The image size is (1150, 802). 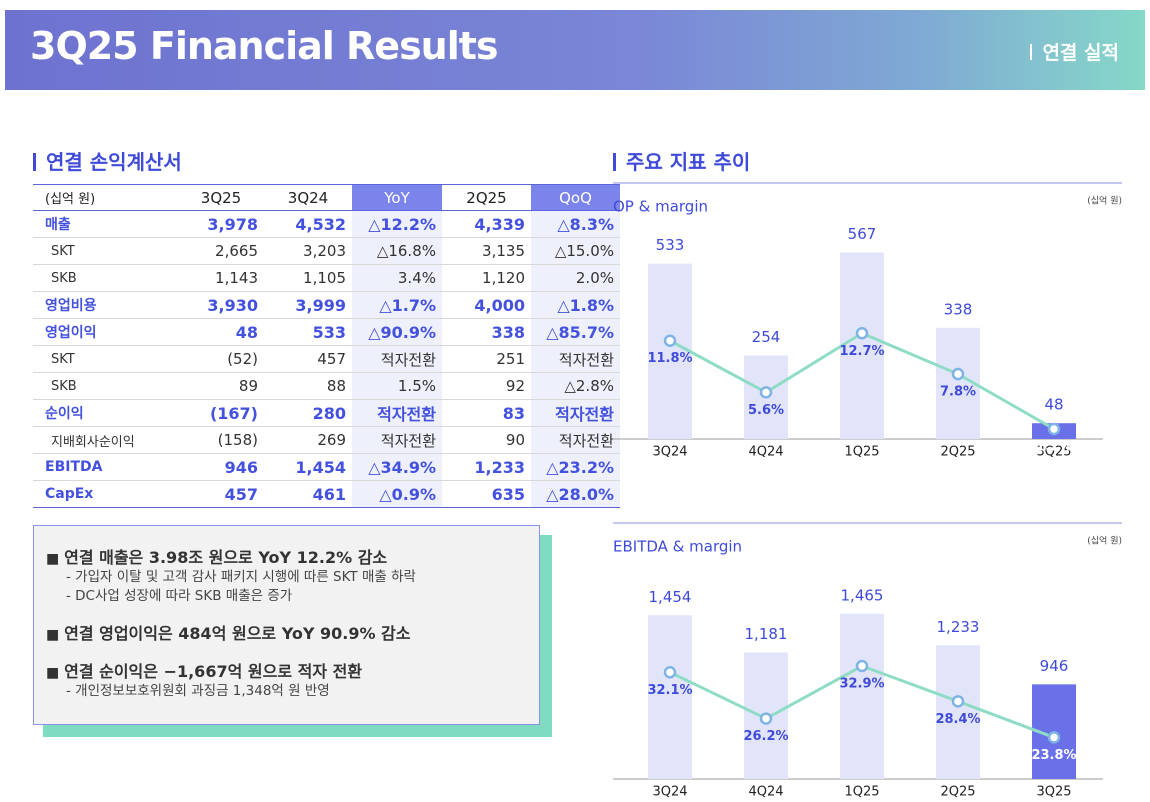 I want to click on table-cell: △15.0%, so click(x=575, y=251).